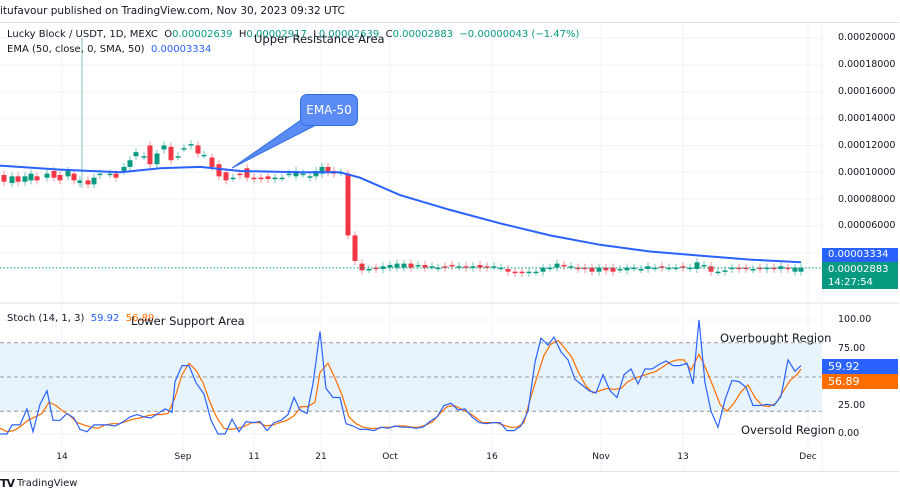 This screenshot has width=900, height=500. I want to click on footer: TV TradingView, so click(38, 483).